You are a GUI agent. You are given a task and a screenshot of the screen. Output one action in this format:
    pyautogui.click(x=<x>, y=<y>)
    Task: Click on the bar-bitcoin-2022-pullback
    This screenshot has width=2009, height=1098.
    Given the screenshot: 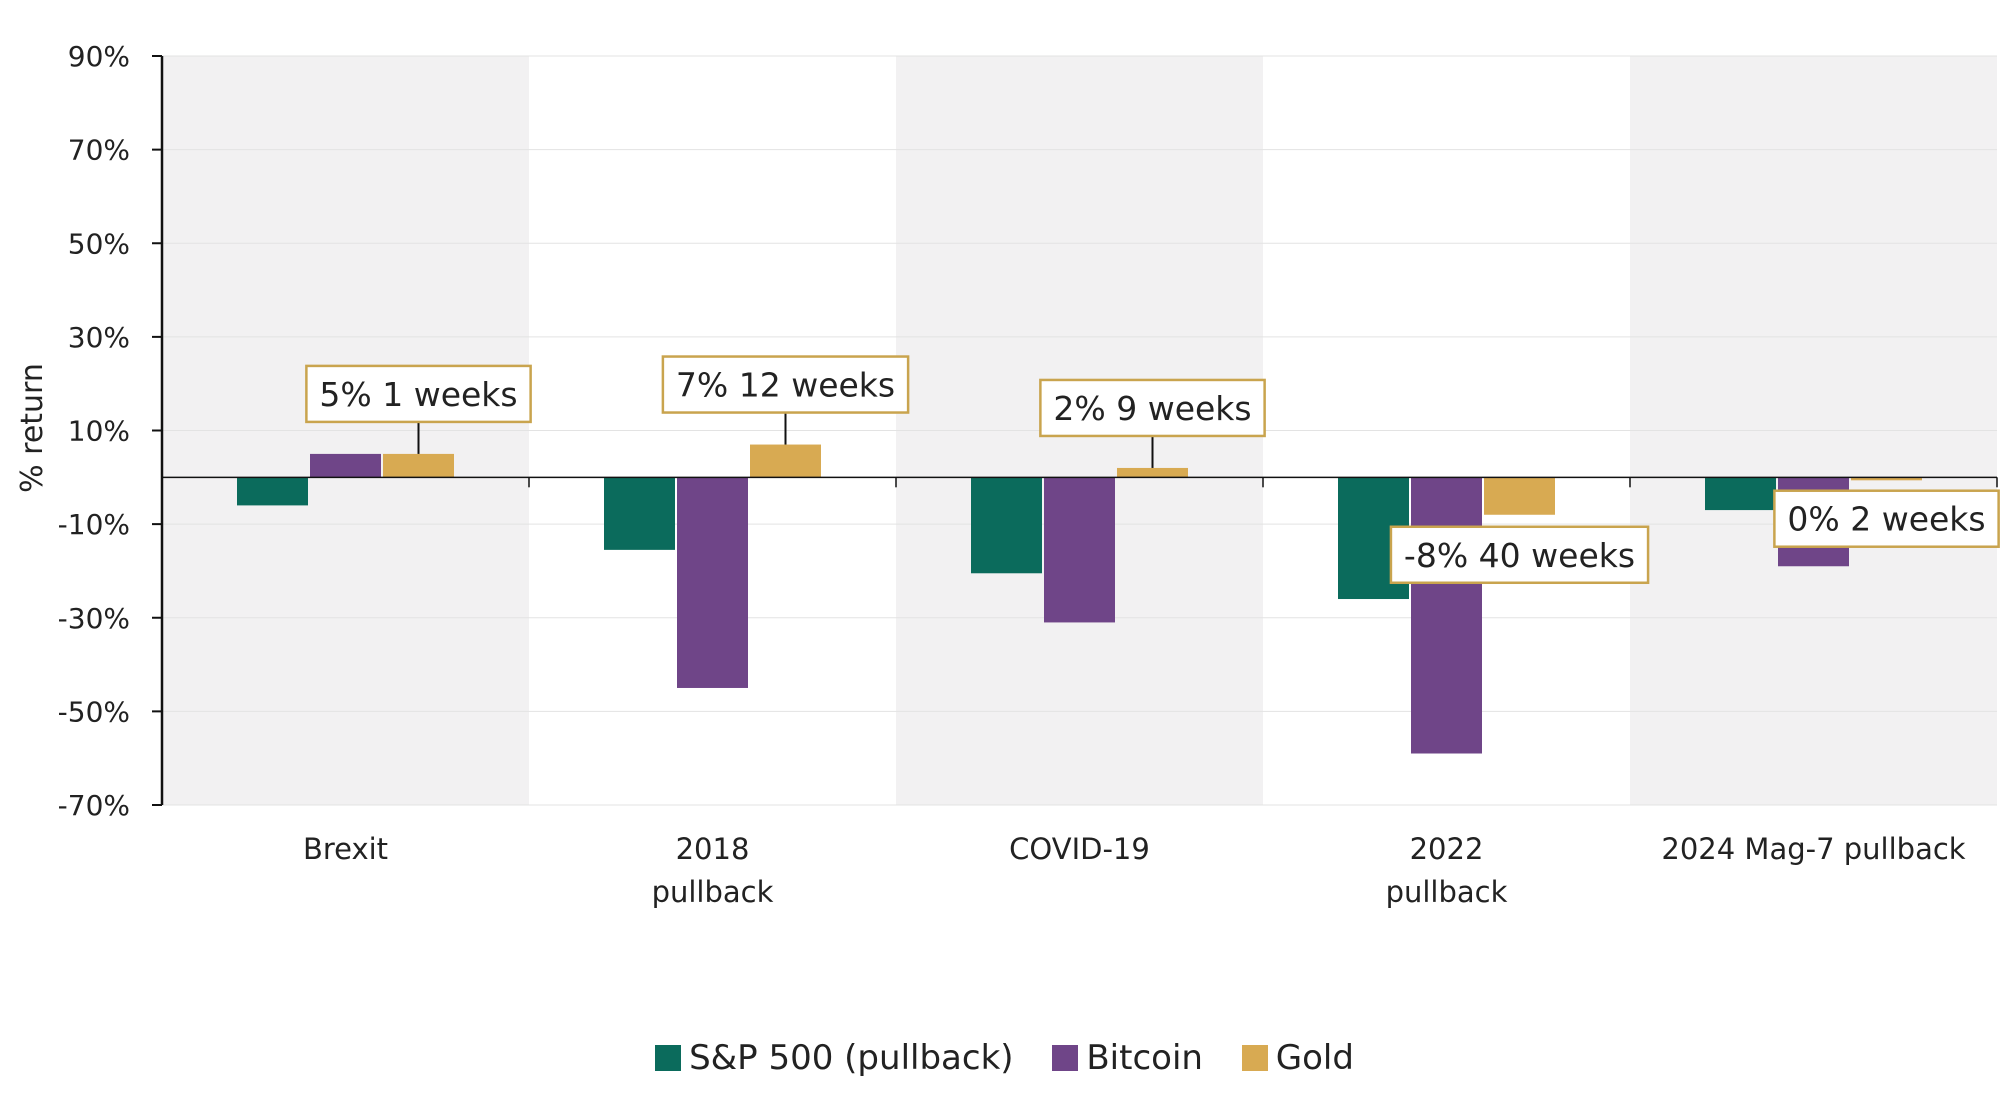 What is the action you would take?
    pyautogui.click(x=1446, y=615)
    